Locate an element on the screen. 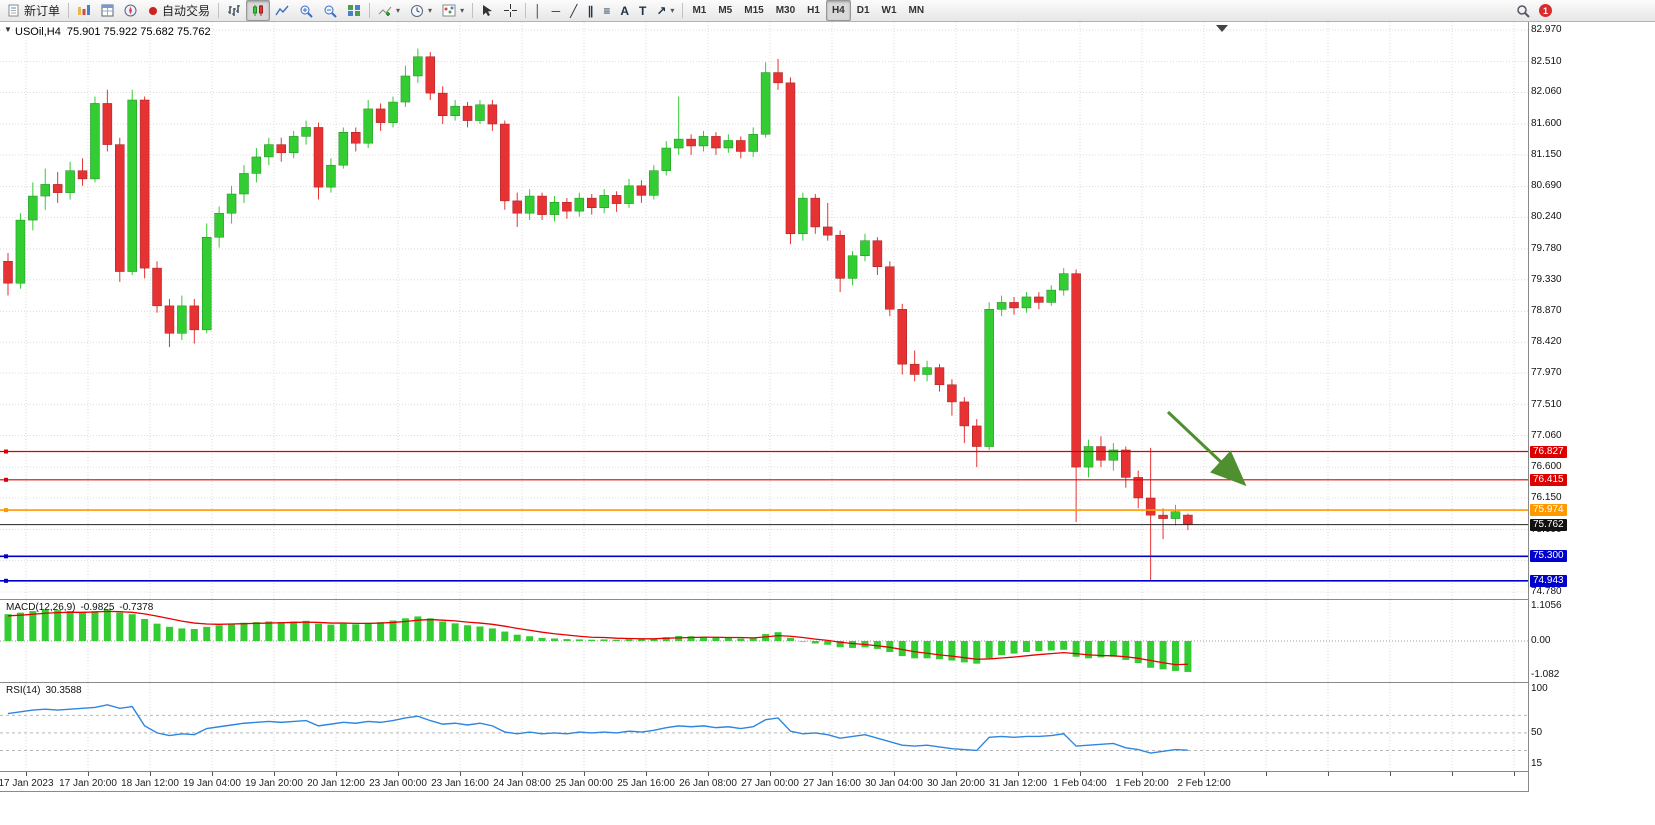  horizontal-line-button: ─ is located at coordinates (556, 10).